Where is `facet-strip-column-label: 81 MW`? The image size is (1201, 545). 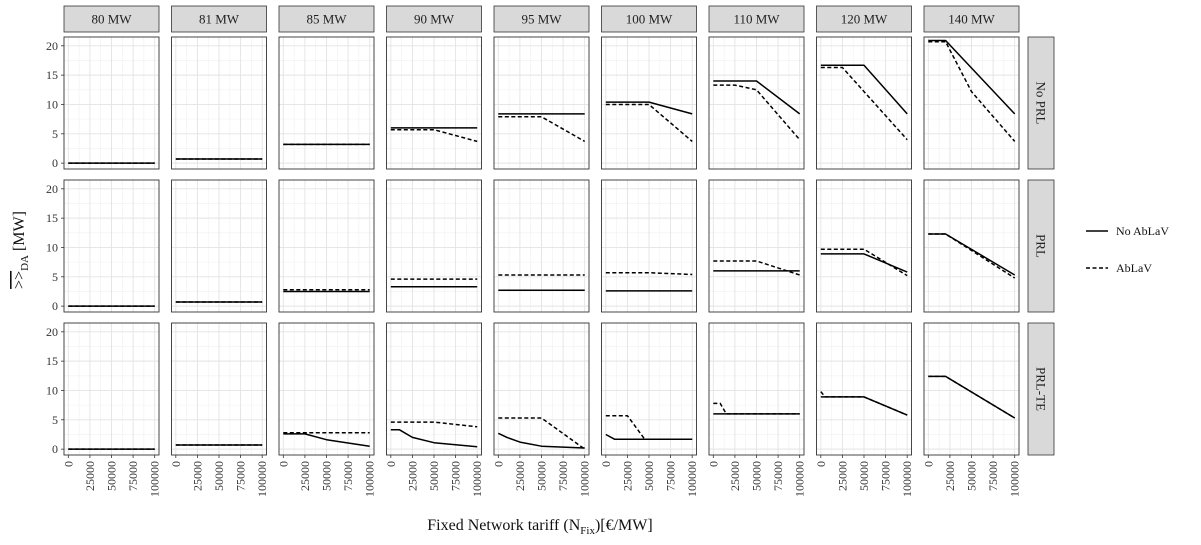
facet-strip-column-label: 81 MW is located at coordinates (219, 19).